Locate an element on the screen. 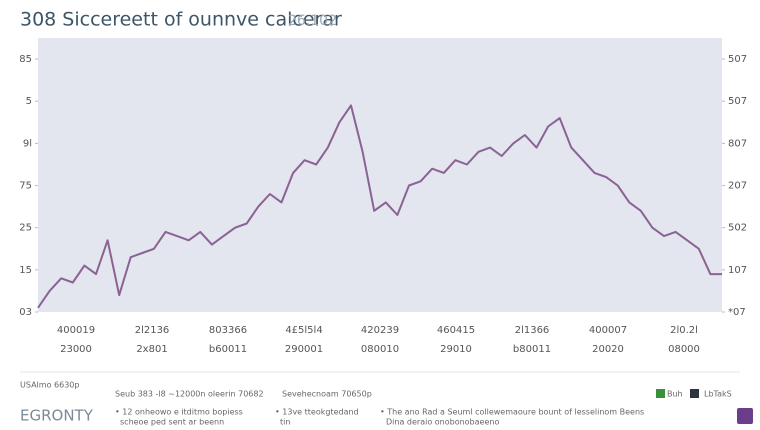  x-tick-label: 20020 is located at coordinates (608, 349).